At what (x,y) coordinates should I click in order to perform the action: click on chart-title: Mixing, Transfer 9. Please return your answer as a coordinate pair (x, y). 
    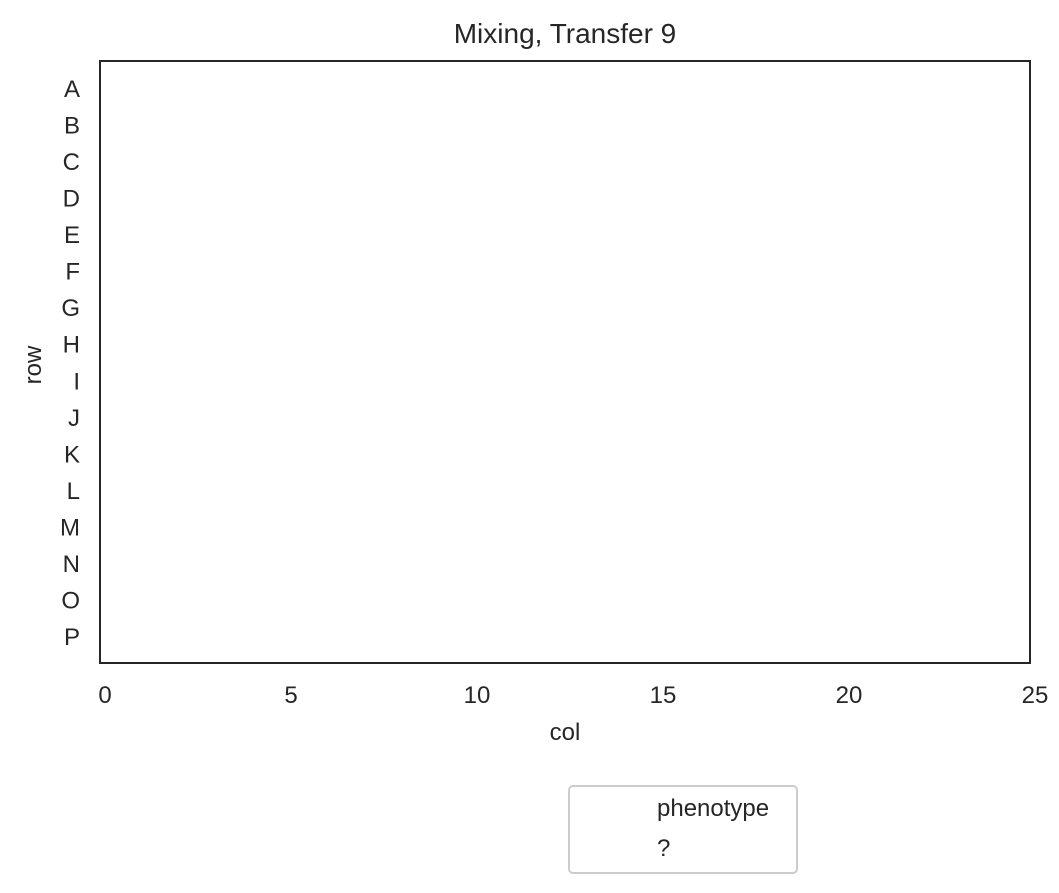
    Looking at the image, I should click on (565, 33).